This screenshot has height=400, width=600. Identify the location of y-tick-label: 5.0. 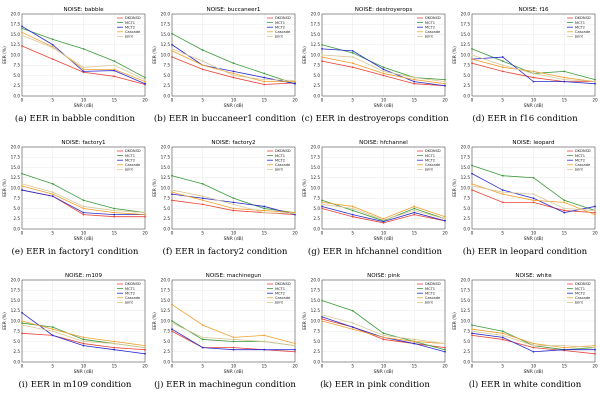
(16, 341).